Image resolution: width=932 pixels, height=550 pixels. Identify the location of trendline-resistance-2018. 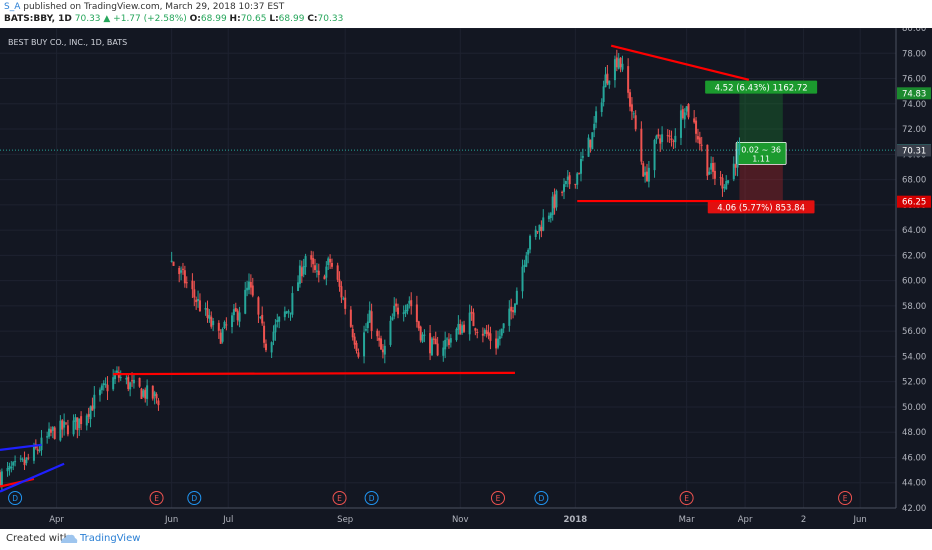
(680, 62).